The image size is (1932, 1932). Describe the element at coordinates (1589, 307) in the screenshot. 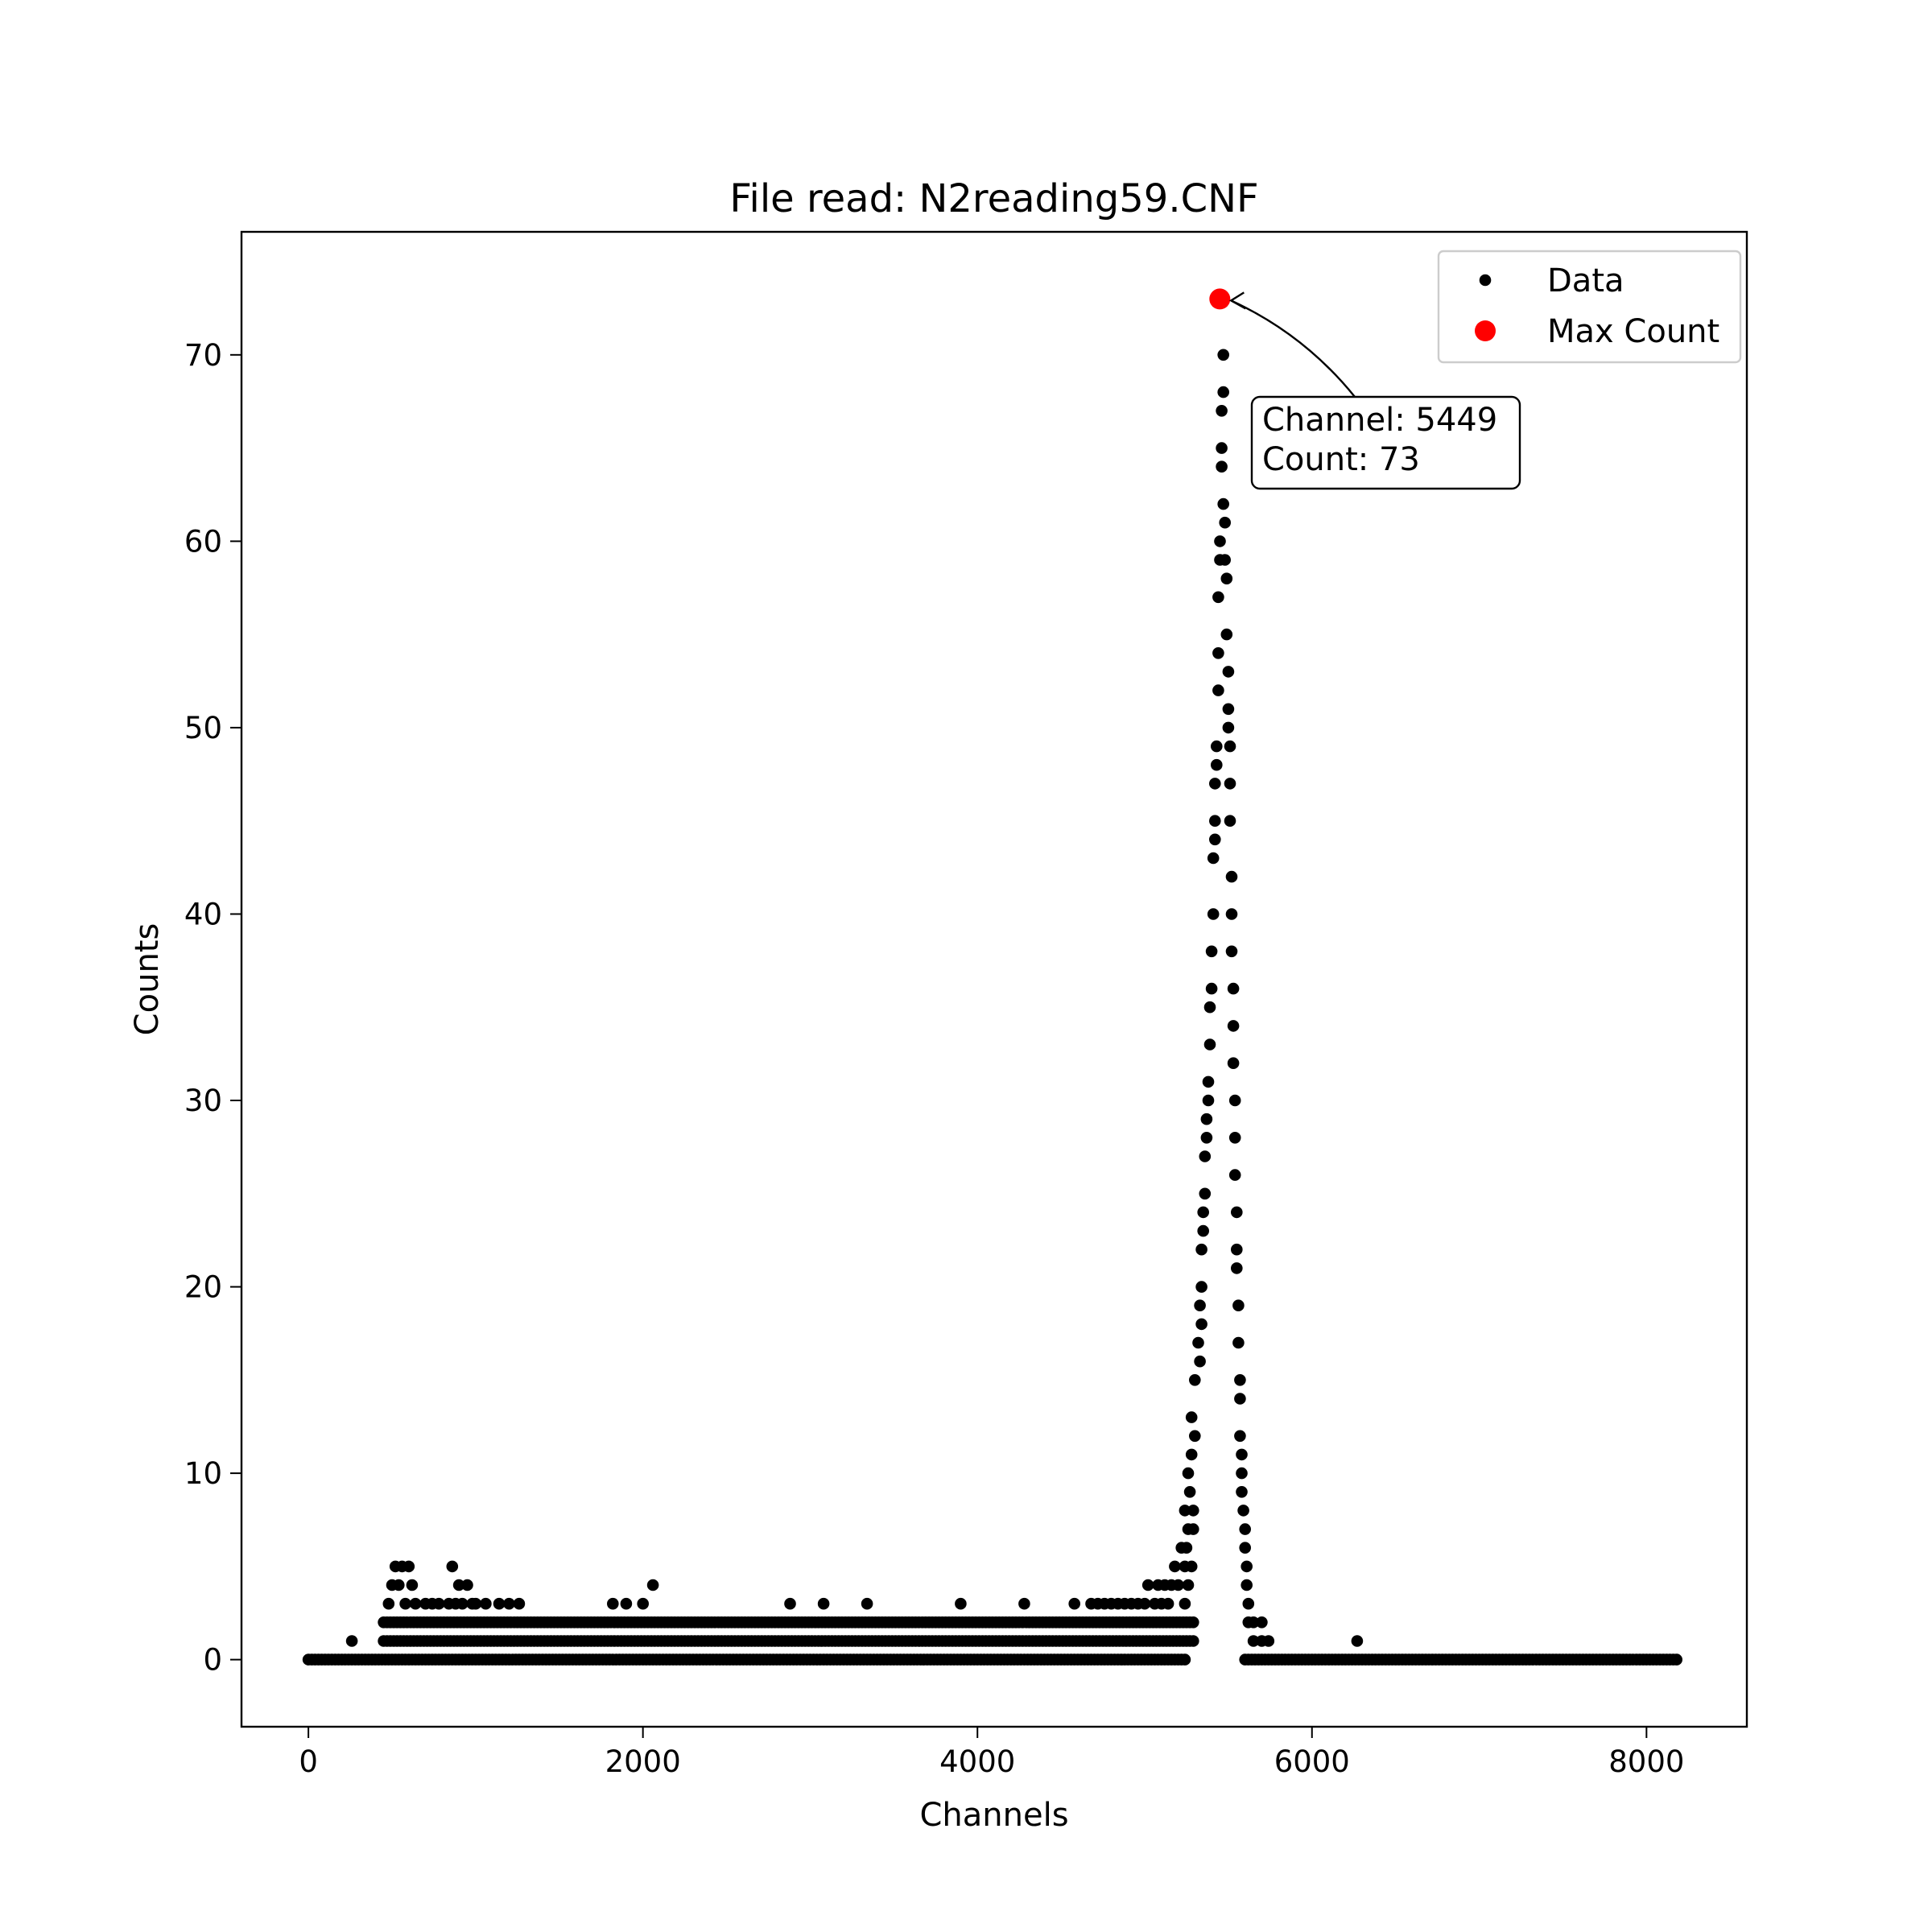

I see `legend-frame` at that location.